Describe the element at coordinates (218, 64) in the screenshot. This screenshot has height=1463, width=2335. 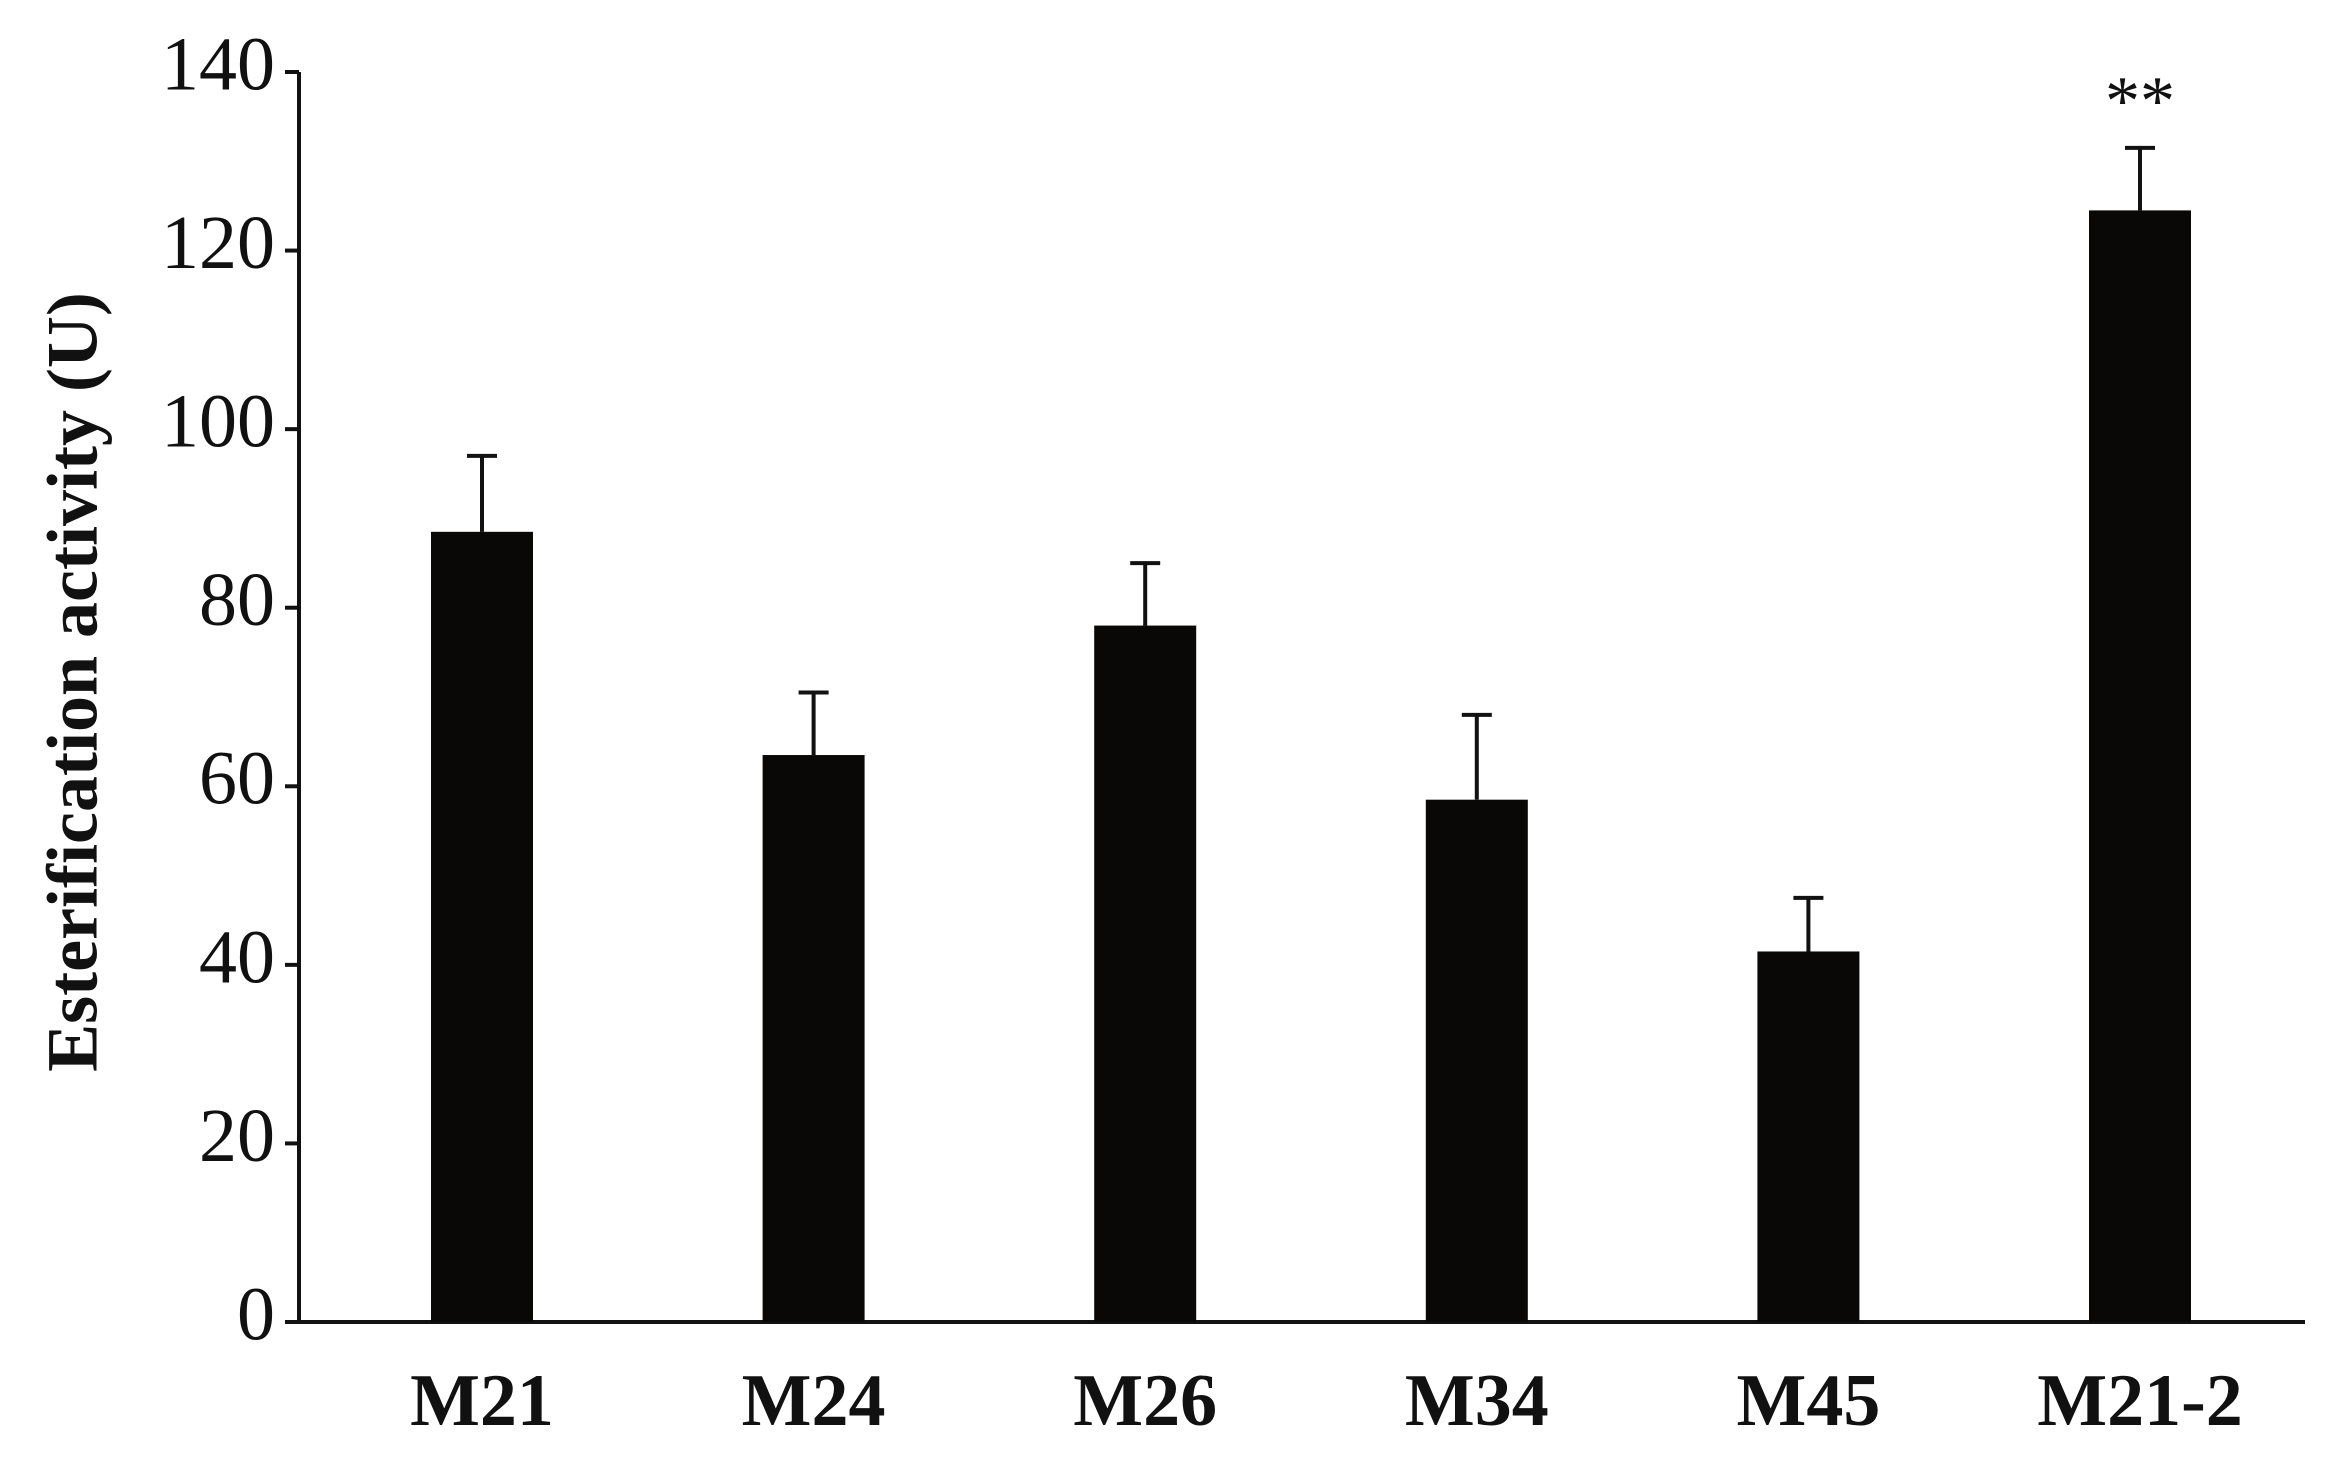
I see `y-tick-label: 140` at that location.